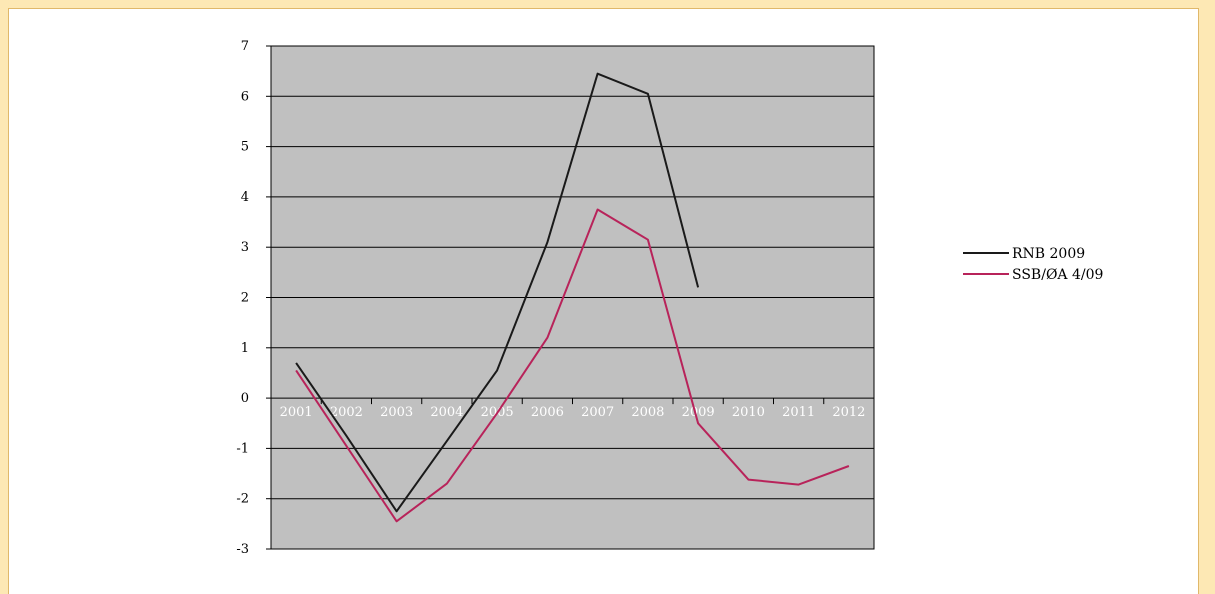  Describe the element at coordinates (1057, 275) in the screenshot. I see `legend-label-2: SSB/ØA 4/09` at that location.